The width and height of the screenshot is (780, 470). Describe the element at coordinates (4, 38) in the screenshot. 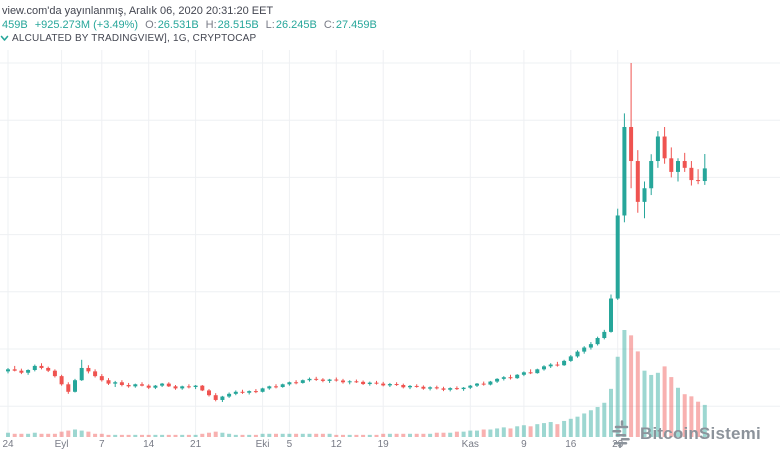

I see `chevron-down-icon` at that location.